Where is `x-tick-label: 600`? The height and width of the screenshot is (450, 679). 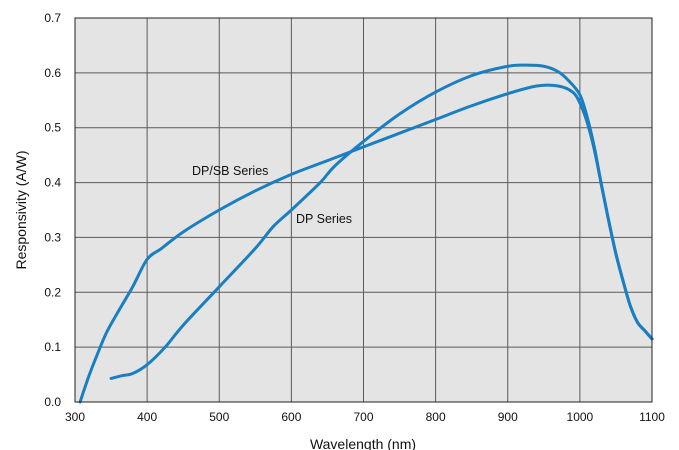 x-tick-label: 600 is located at coordinates (291, 417).